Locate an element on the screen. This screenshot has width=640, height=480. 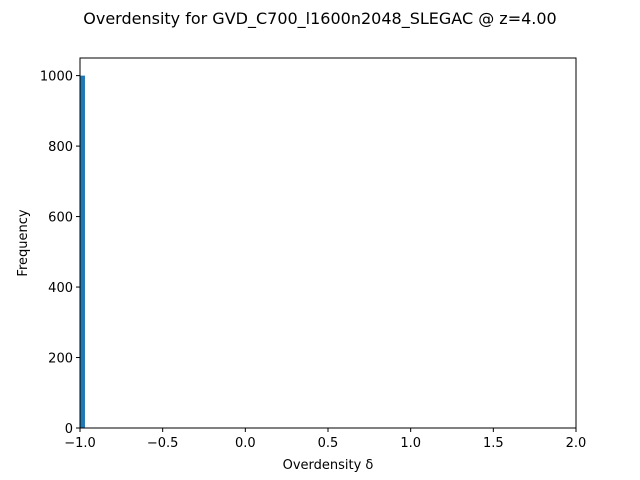
y-tick-label-5: 1000 is located at coordinates (56, 77).